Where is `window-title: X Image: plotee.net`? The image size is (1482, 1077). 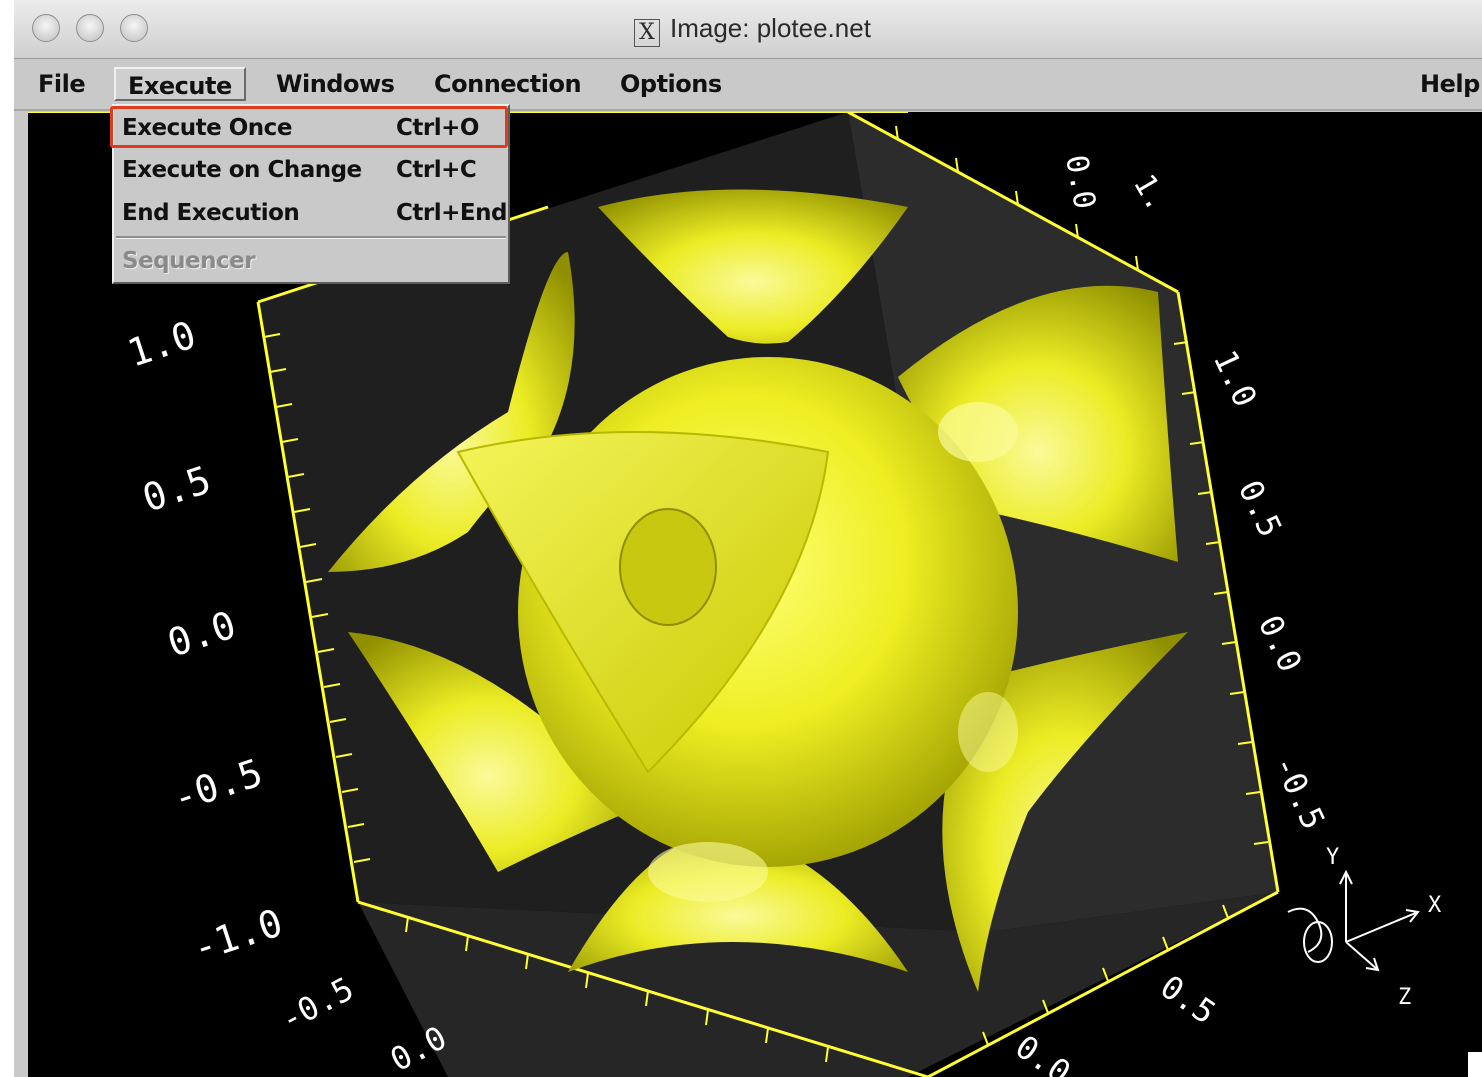 window-title: X Image: plotee.net is located at coordinates (752, 30).